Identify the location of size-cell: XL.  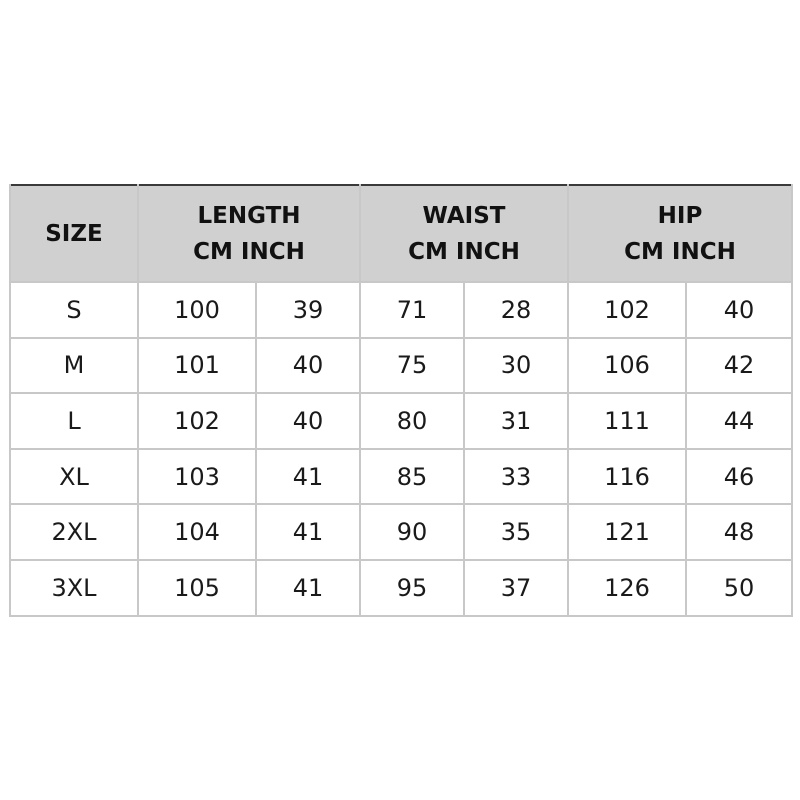
(74, 476).